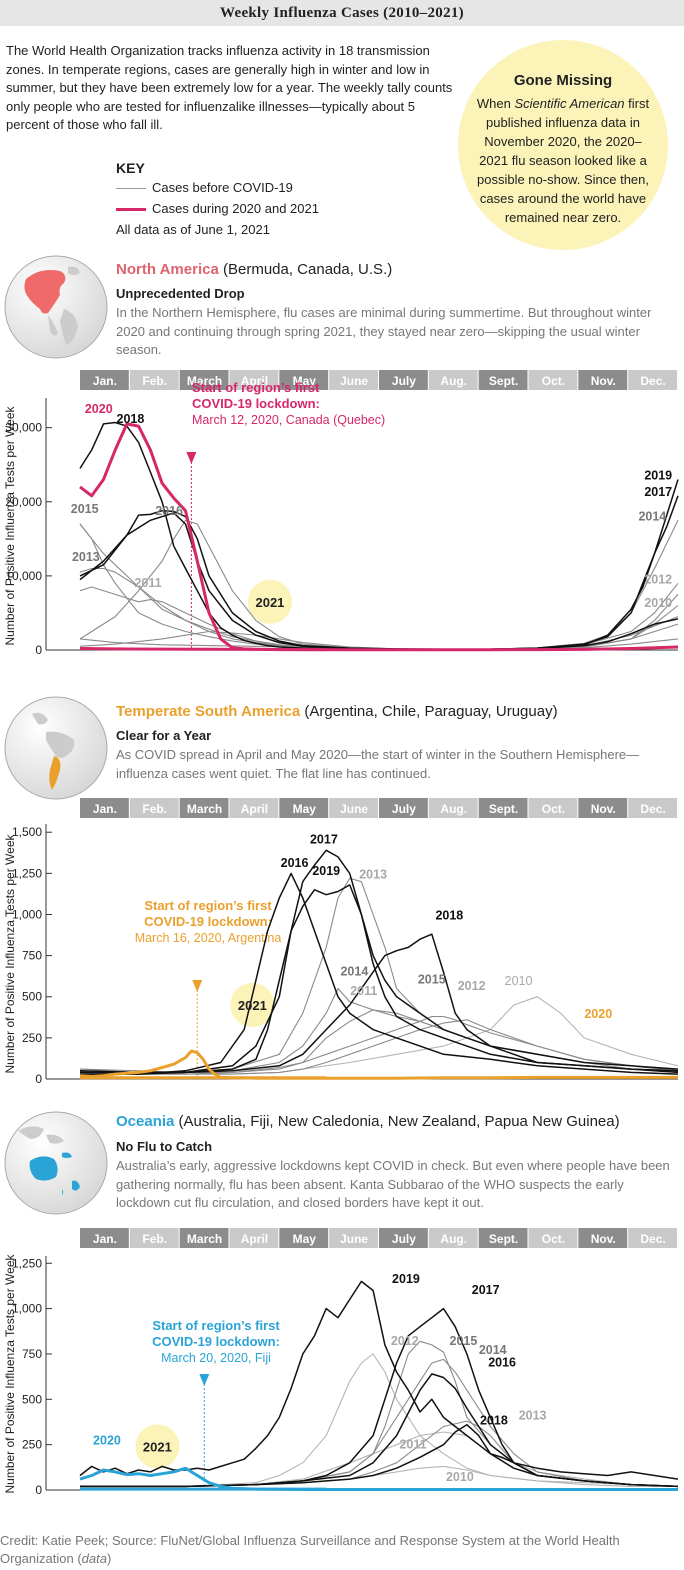  Describe the element at coordinates (27, 1263) in the screenshot. I see `y-tick-label: 1,250` at that location.